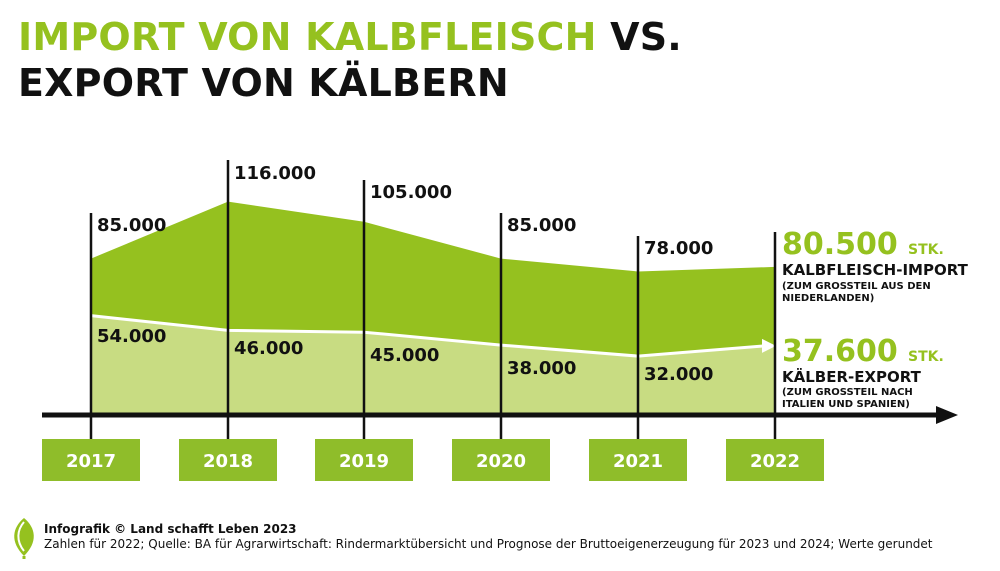 The width and height of the screenshot is (1000, 571). I want to click on export-trend-line, so click(428, 336).